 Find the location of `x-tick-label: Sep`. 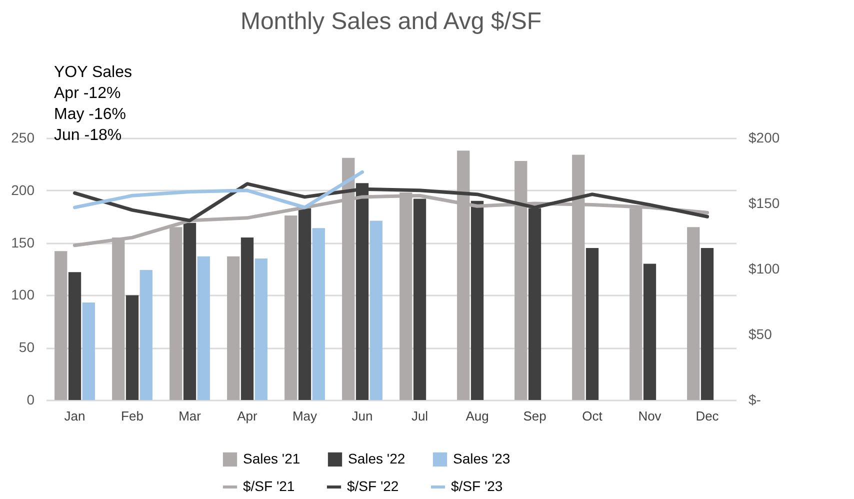

x-tick-label: Sep is located at coordinates (534, 416).